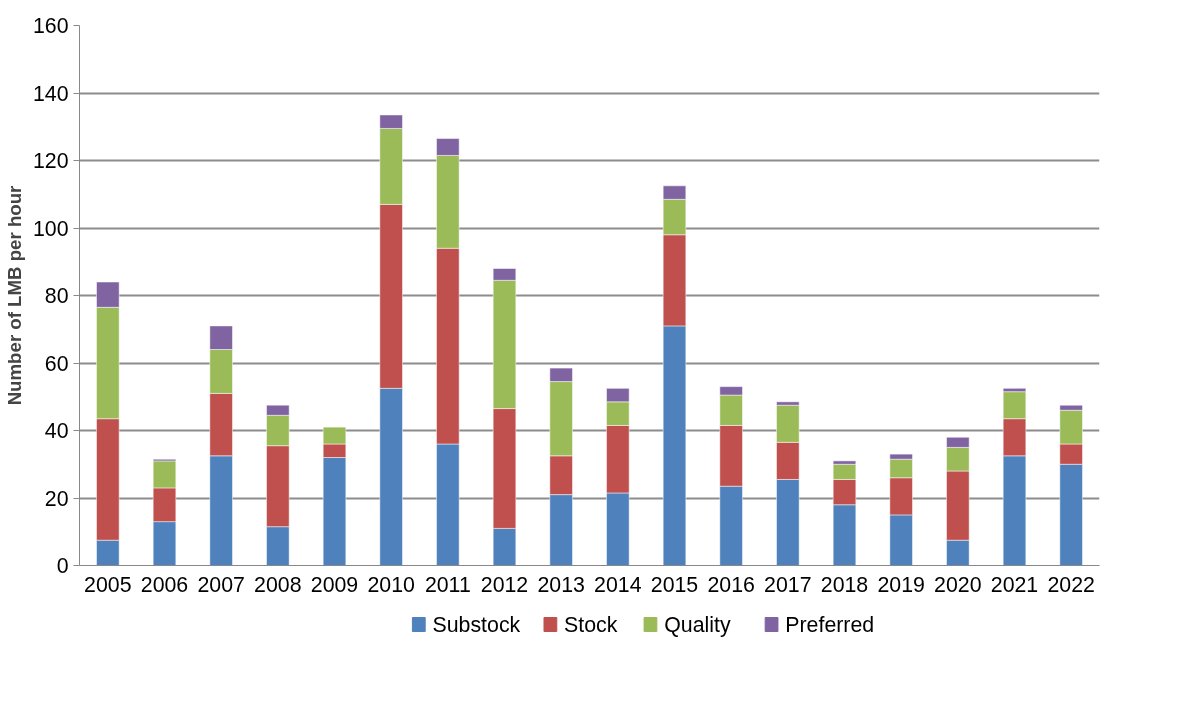  I want to click on x-tick-label: 2020, so click(958, 584).